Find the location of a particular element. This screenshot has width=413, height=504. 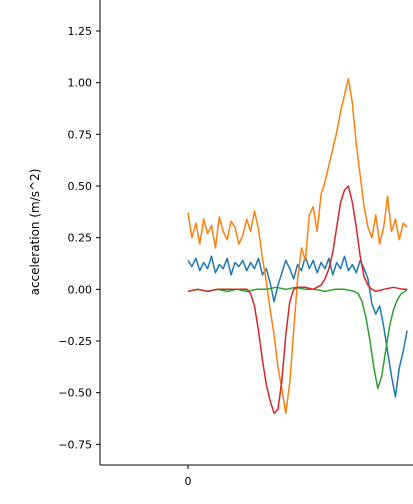

y-tick-label: −0.75 is located at coordinates (75, 444).